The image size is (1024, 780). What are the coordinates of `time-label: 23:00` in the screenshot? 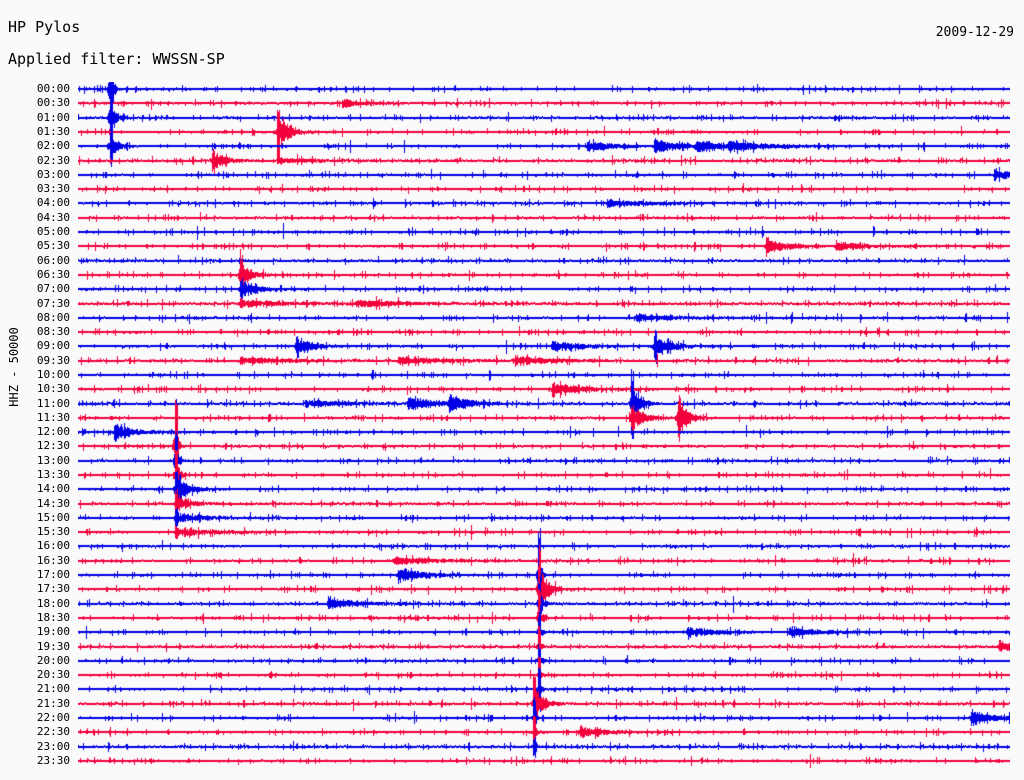 It's located at (53, 746).